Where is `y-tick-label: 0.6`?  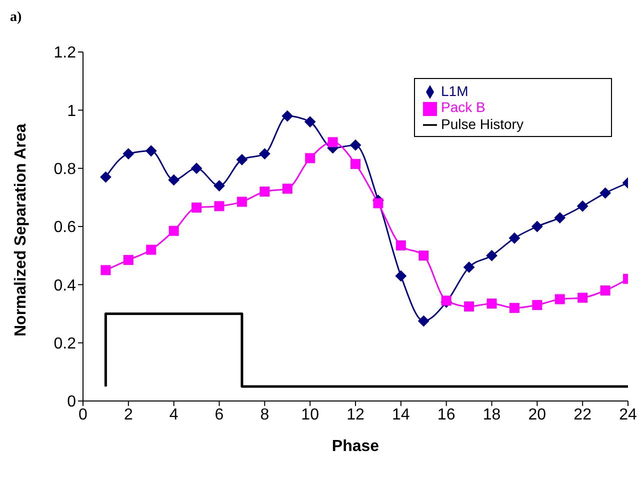 y-tick-label: 0.6 is located at coordinates (65, 227).